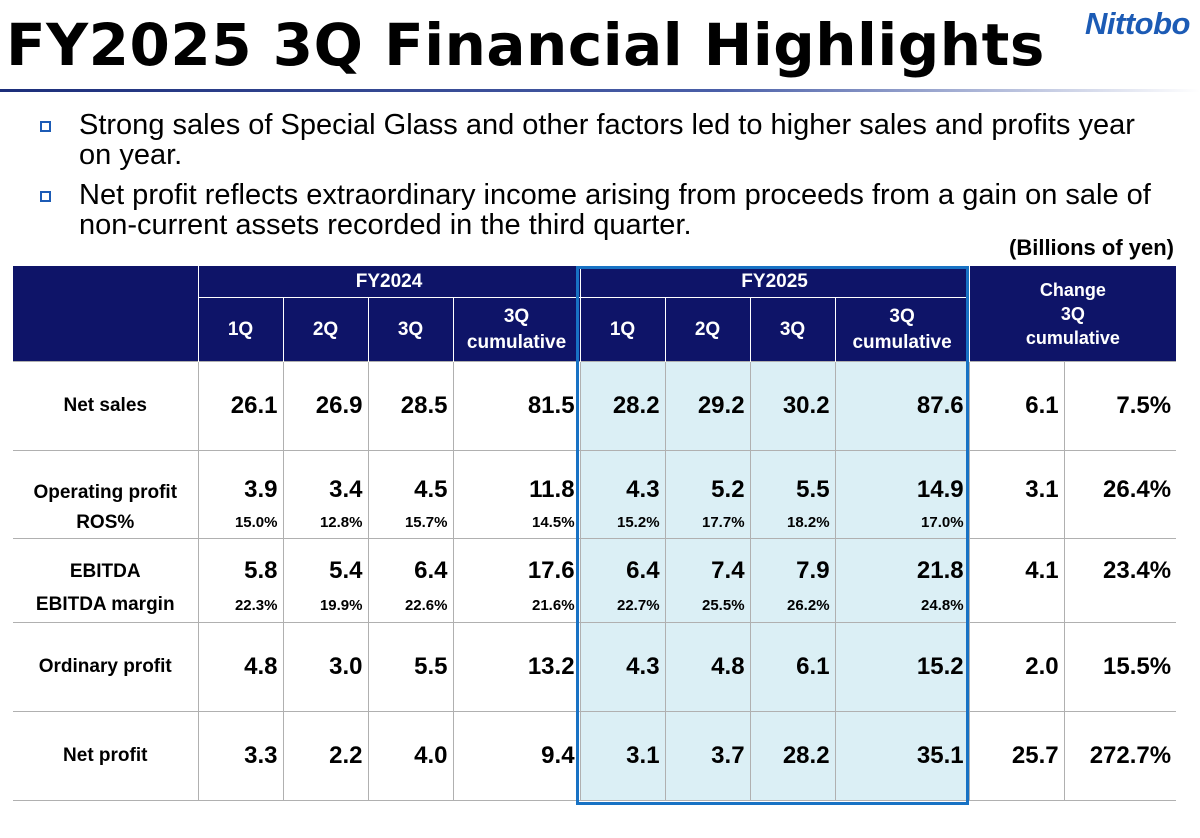  I want to click on cell-fy2025-3q-cumulative: 35.1, so click(902, 756).